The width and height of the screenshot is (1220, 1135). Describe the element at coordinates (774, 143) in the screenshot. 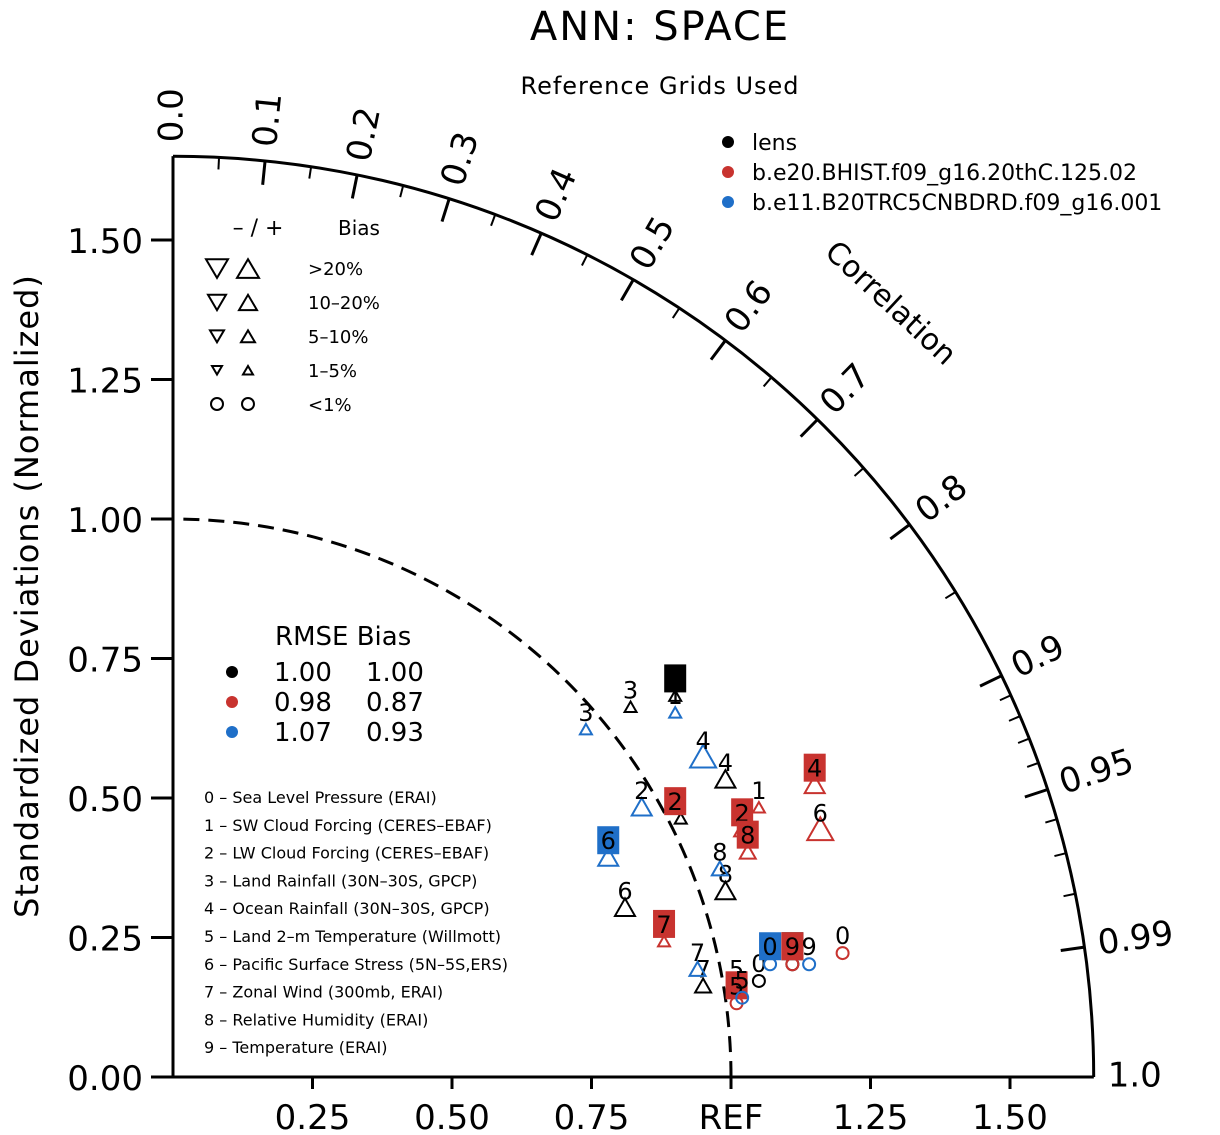

I see `legend-label: lens` at that location.